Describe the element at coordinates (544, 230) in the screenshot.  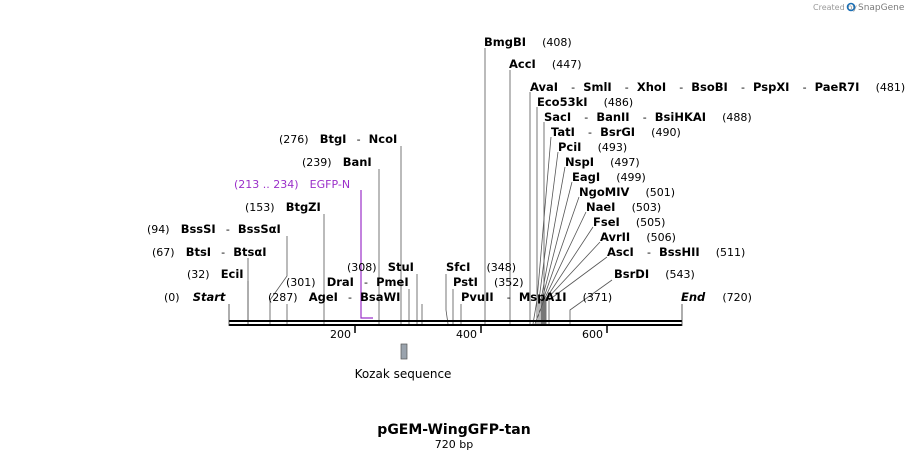
I see `leader-tati` at that location.